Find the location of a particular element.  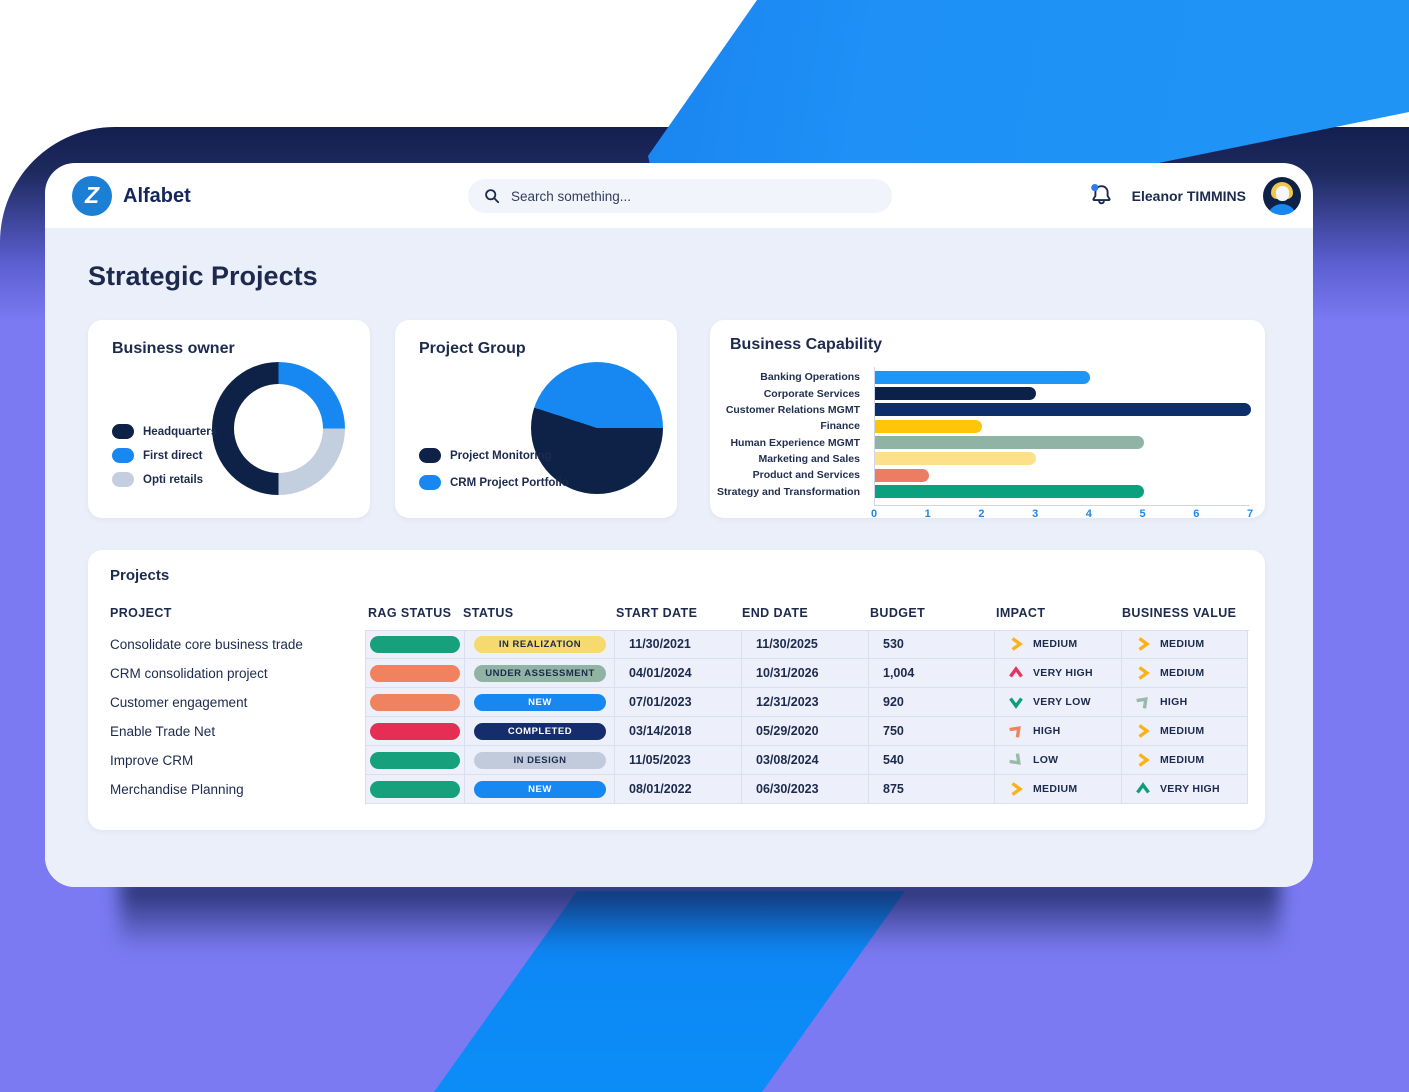

bar-category-label: Marketing and Sales is located at coordinates (809, 458).